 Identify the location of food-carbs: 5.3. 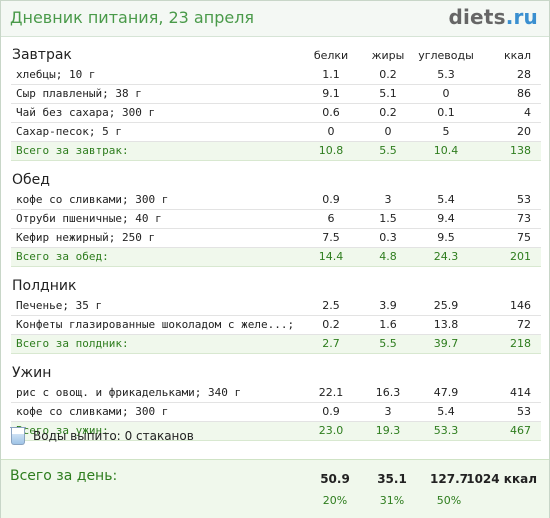
(446, 75).